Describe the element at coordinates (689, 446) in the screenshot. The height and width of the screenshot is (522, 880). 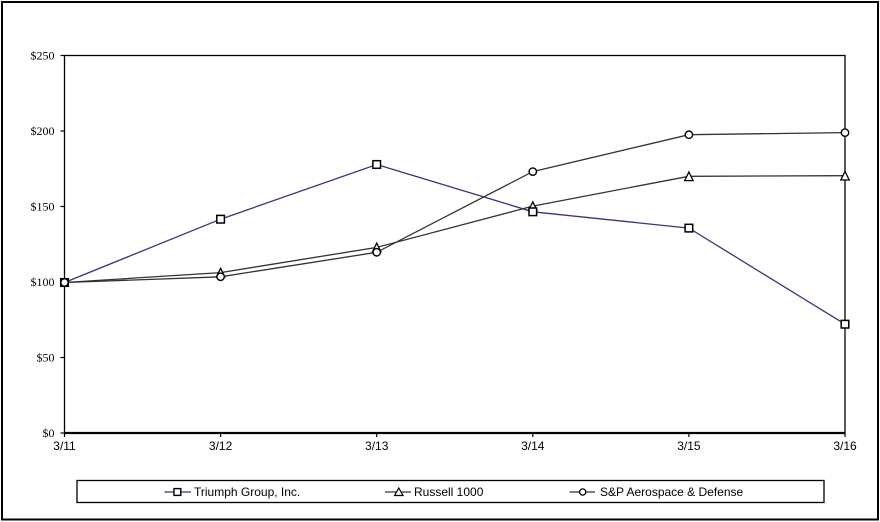
I see `svg-text: 3/15` at that location.